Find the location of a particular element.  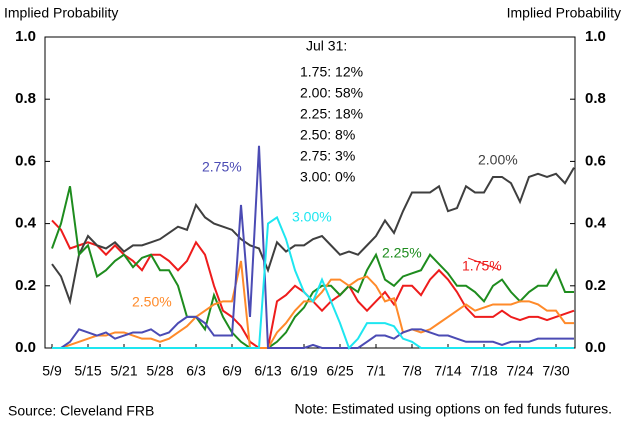

x-tick-label: 7/1 is located at coordinates (376, 371).